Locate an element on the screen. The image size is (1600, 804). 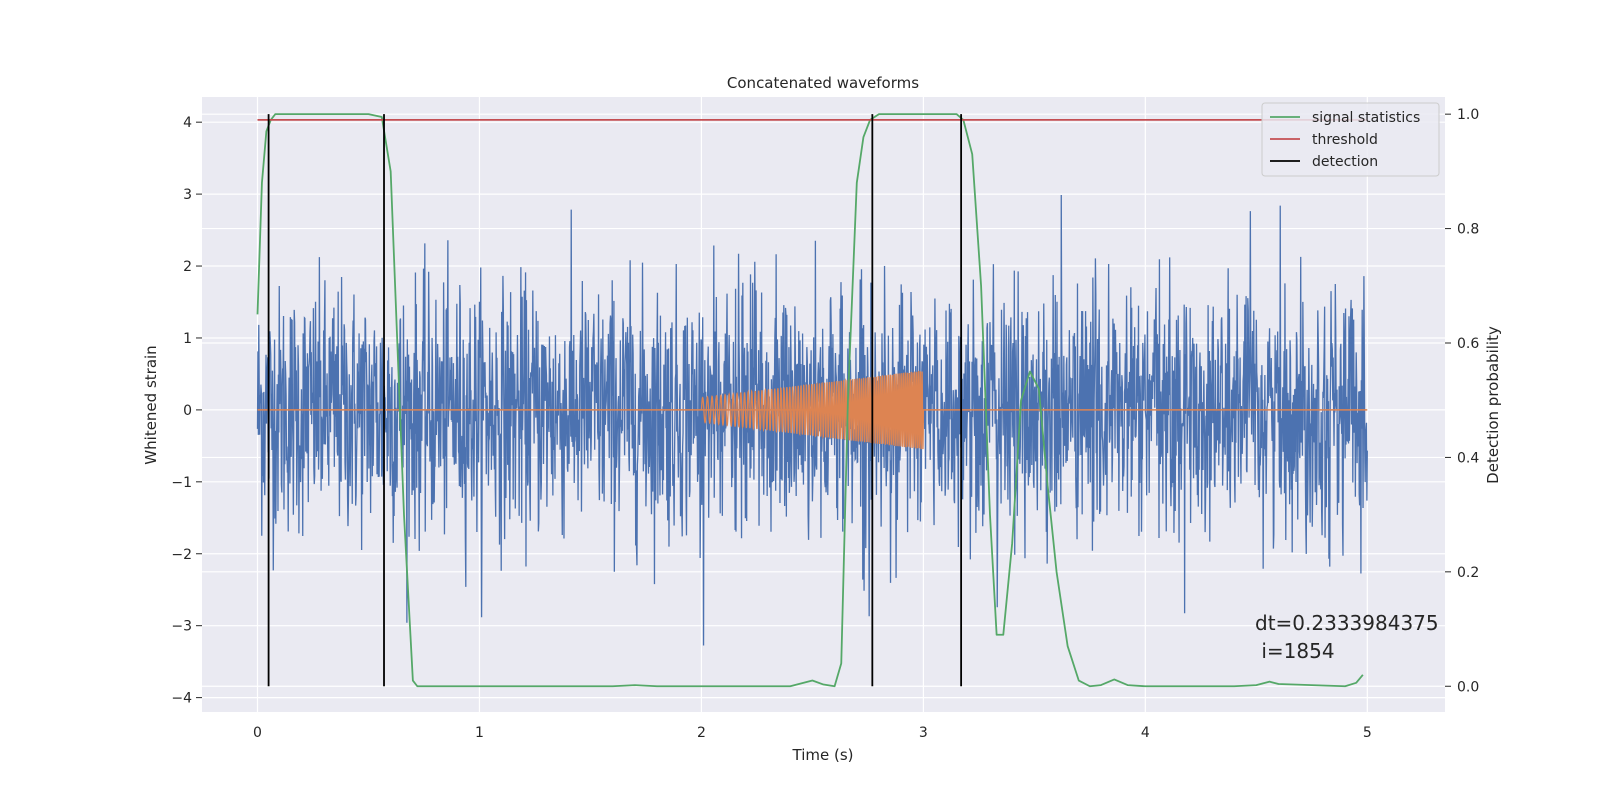
y-axis-label-left: Whitened strain is located at coordinates (151, 404).